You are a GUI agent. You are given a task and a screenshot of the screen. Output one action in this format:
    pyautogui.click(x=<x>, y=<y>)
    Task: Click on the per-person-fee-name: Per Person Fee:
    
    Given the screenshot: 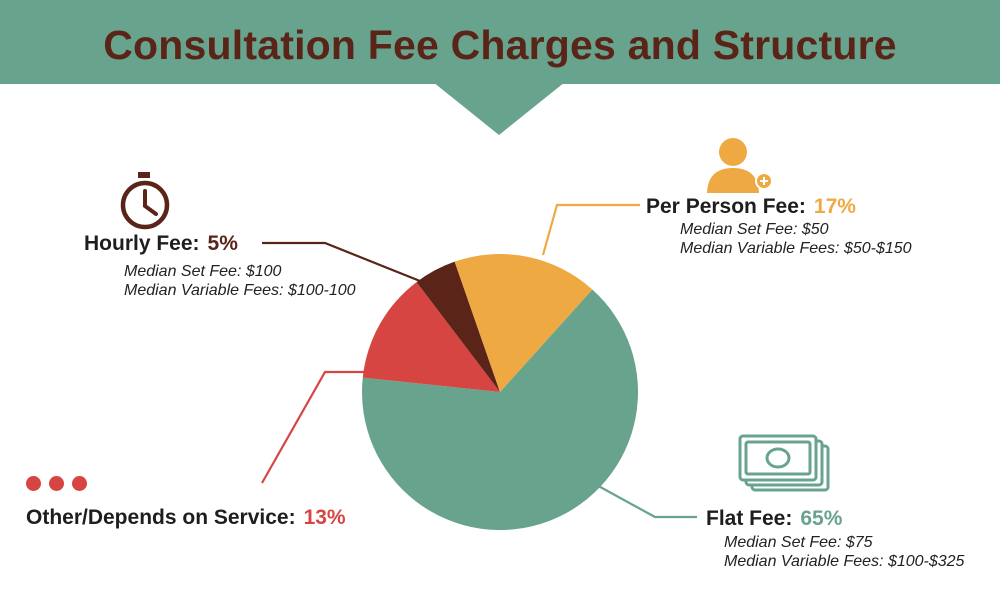 What is the action you would take?
    pyautogui.click(x=726, y=206)
    